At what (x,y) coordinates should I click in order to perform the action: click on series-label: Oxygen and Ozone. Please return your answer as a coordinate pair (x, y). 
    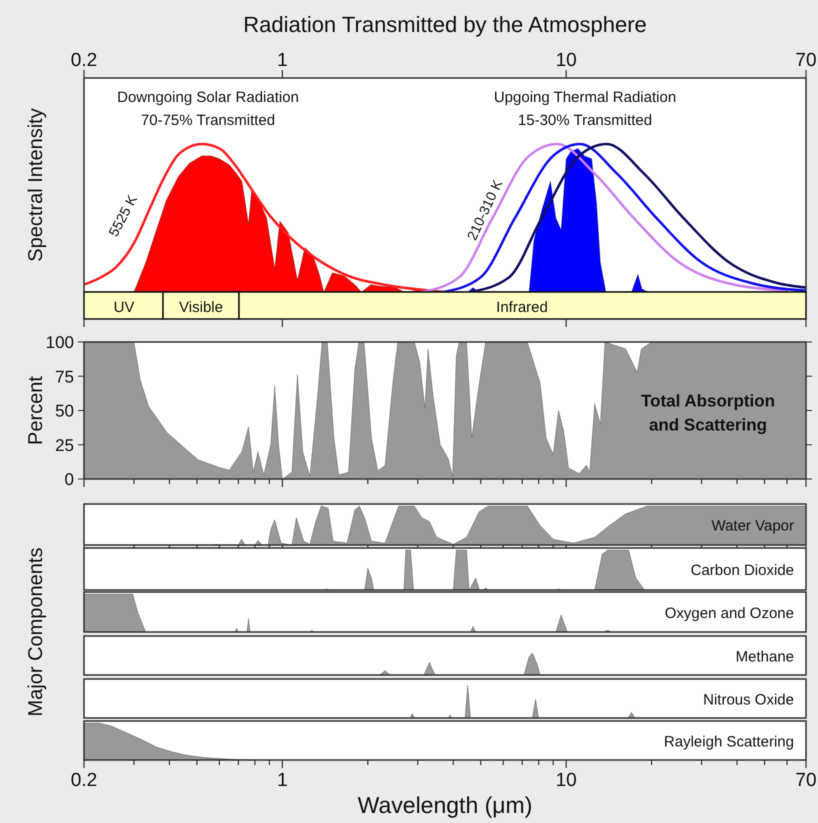
    Looking at the image, I should click on (729, 613).